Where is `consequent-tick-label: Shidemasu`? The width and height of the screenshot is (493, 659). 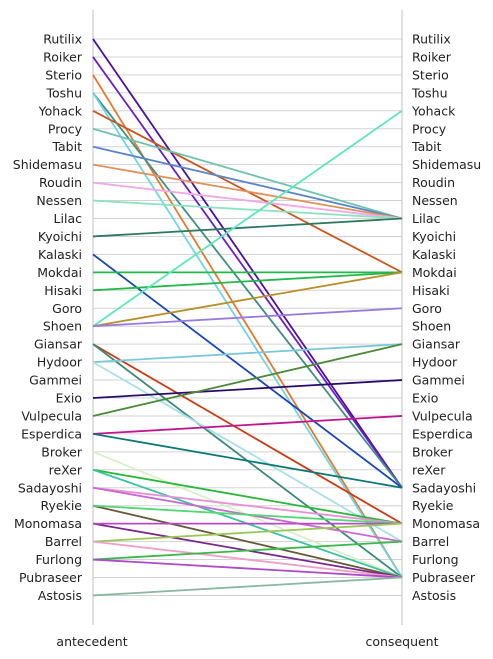 consequent-tick-label: Shidemasu is located at coordinates (446, 164).